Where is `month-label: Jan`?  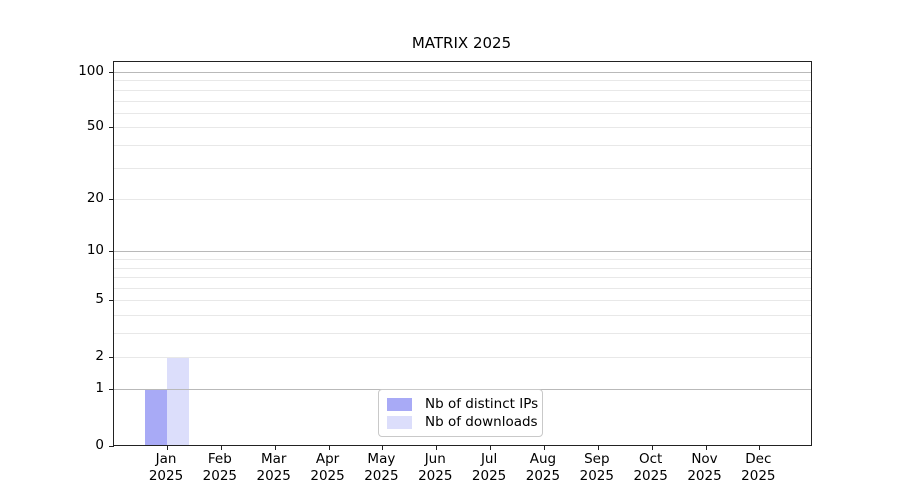
month-label: Jan is located at coordinates (166, 459).